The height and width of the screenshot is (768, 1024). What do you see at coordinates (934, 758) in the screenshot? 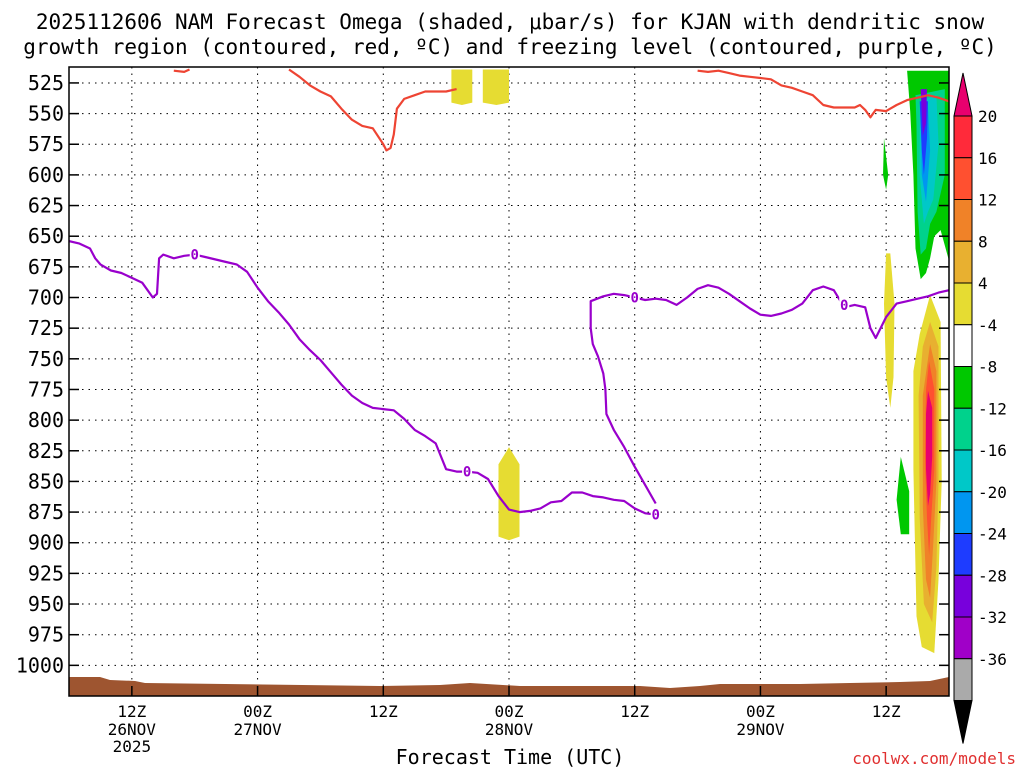
I see `credit-text: coolwx.com/models` at bounding box center [934, 758].